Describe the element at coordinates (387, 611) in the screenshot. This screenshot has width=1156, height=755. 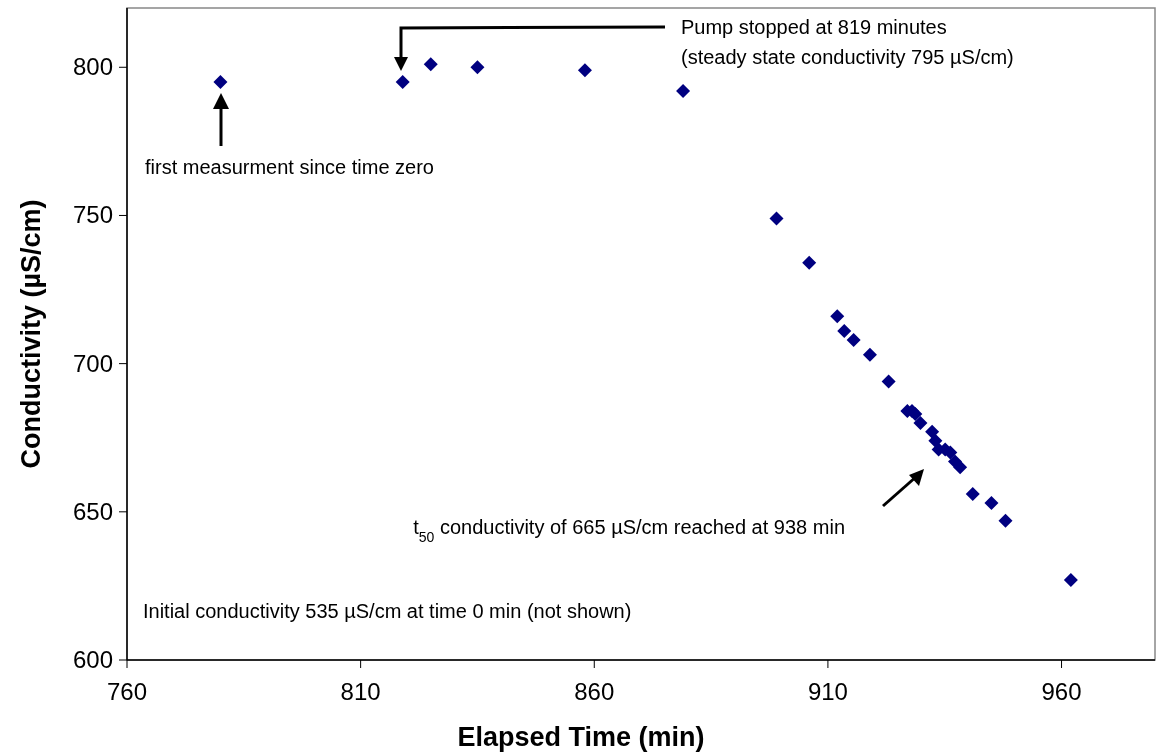
I see `annotation: Initial conductivity 535 µS/cm at time 0 min (not shown)` at that location.